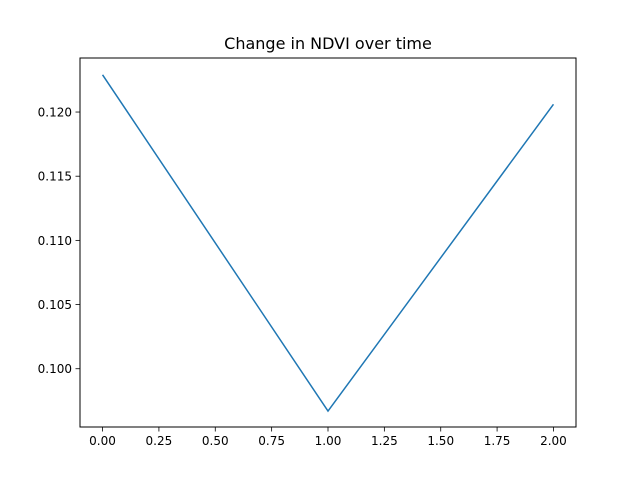 Image resolution: width=640 pixels, height=484 pixels. Describe the element at coordinates (55, 113) in the screenshot. I see `y-tick-label: 0.120` at that location.